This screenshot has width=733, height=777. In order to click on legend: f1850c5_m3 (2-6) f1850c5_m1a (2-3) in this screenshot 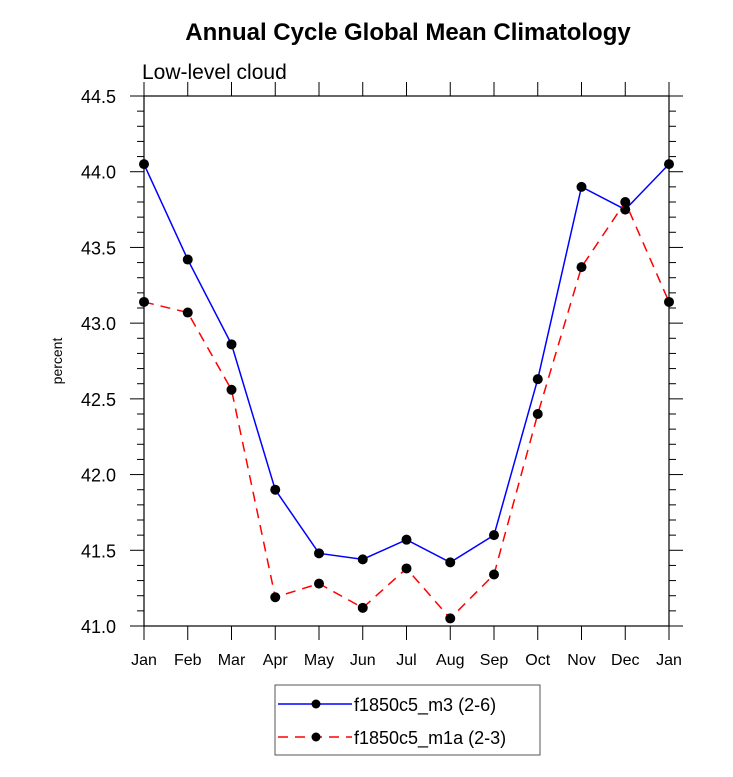, I will do `click(407, 720)`.